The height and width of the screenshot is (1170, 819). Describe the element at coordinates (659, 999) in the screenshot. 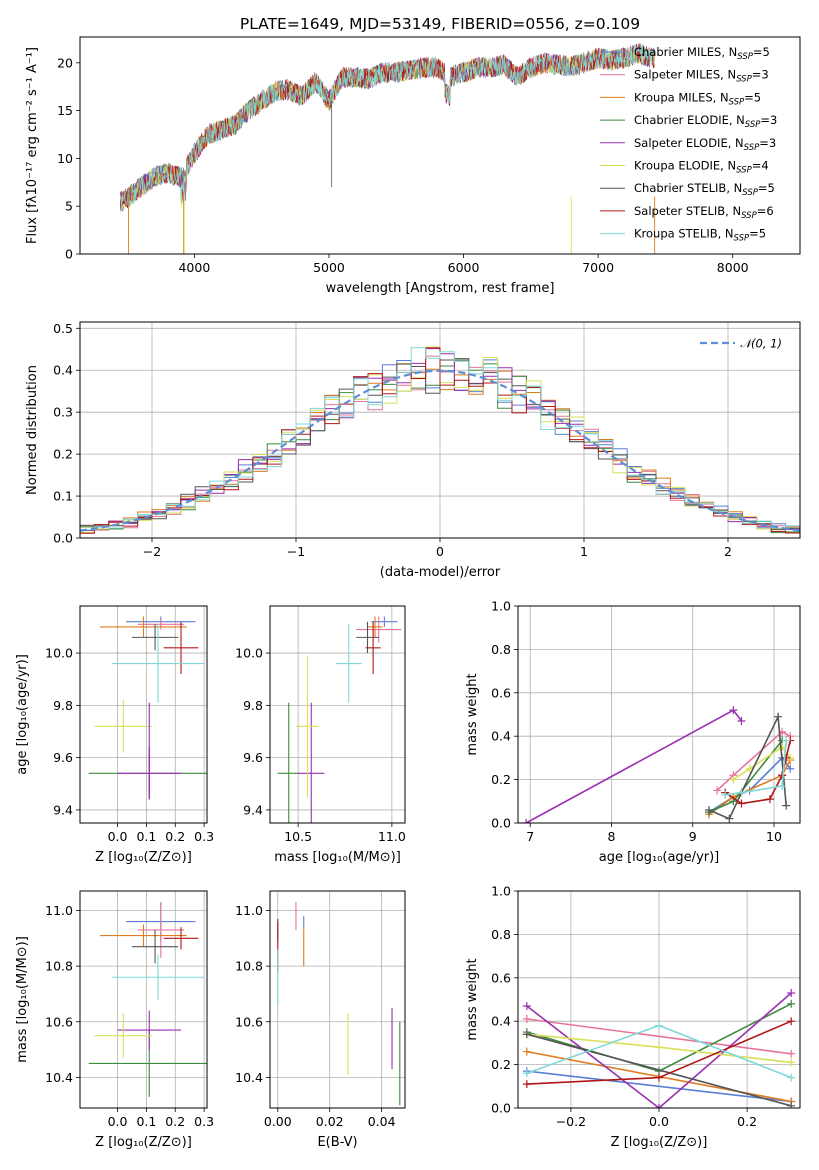

I see `mass-weight-vs-Z-frame` at that location.